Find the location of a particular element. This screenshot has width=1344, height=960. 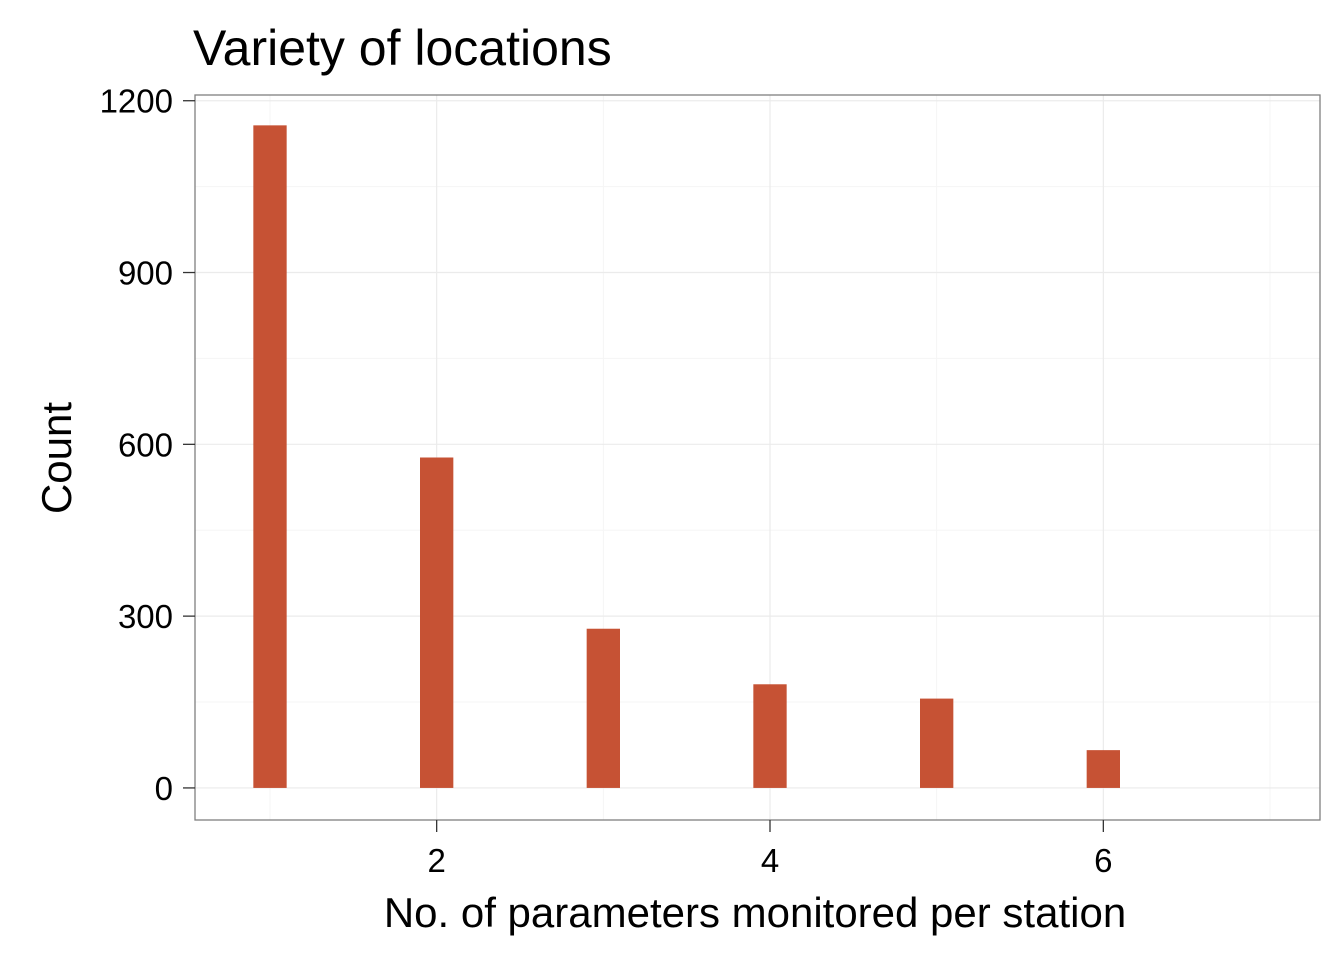

y-tick-label: 0 is located at coordinates (164, 788).